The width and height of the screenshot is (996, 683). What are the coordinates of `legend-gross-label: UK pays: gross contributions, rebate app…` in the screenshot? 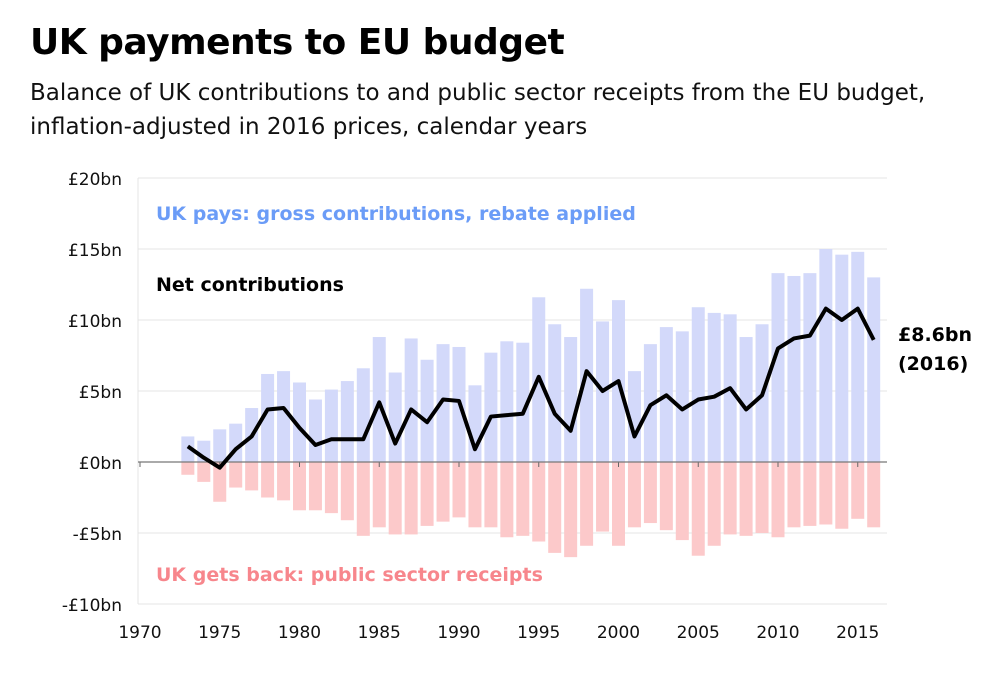 It's located at (396, 214).